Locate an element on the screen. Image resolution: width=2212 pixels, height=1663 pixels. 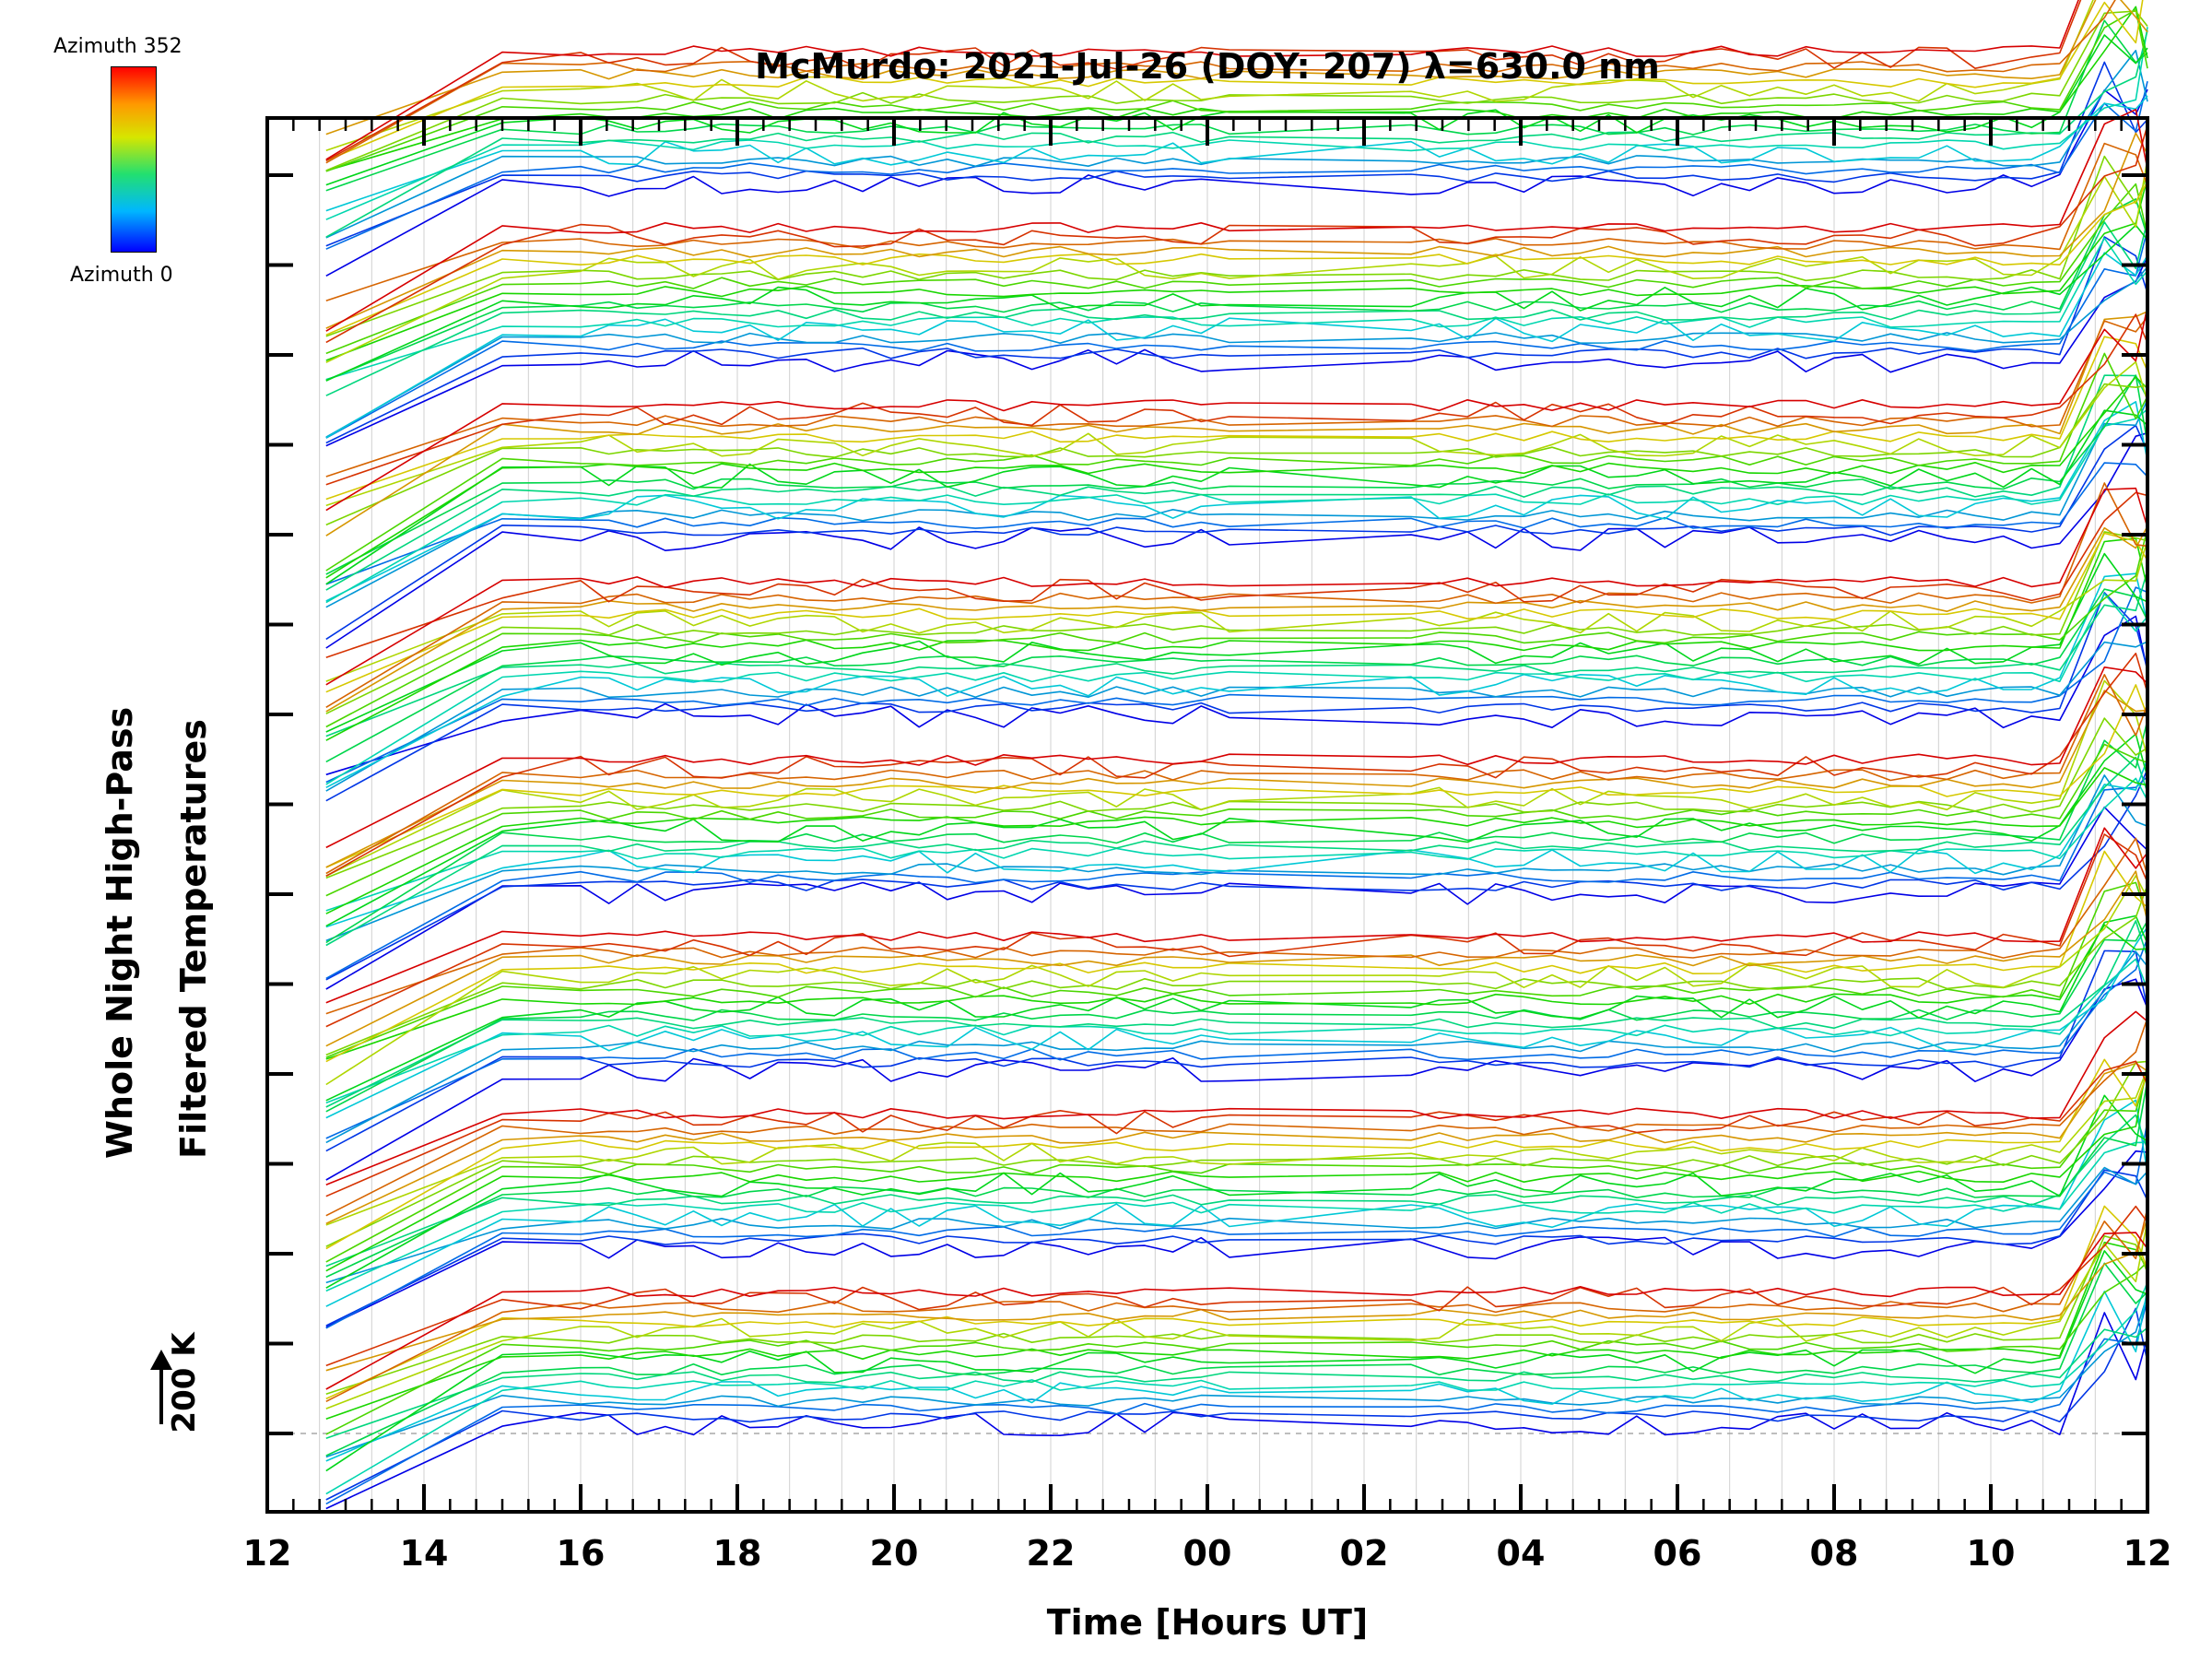
x-tick-label: 02 is located at coordinates (1364, 1553).